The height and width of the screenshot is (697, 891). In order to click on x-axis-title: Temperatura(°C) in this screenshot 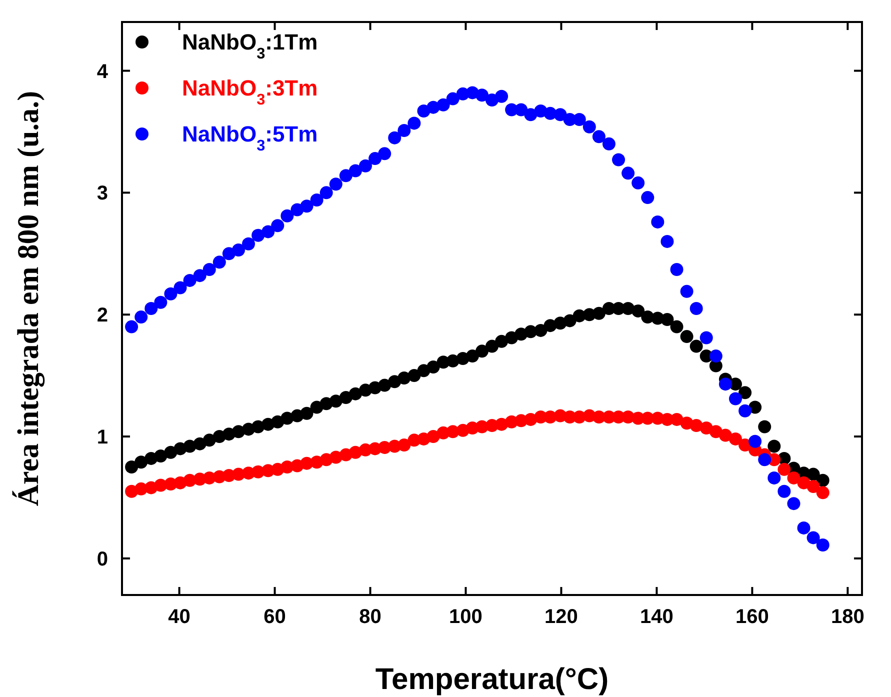, I will do `click(492, 679)`.